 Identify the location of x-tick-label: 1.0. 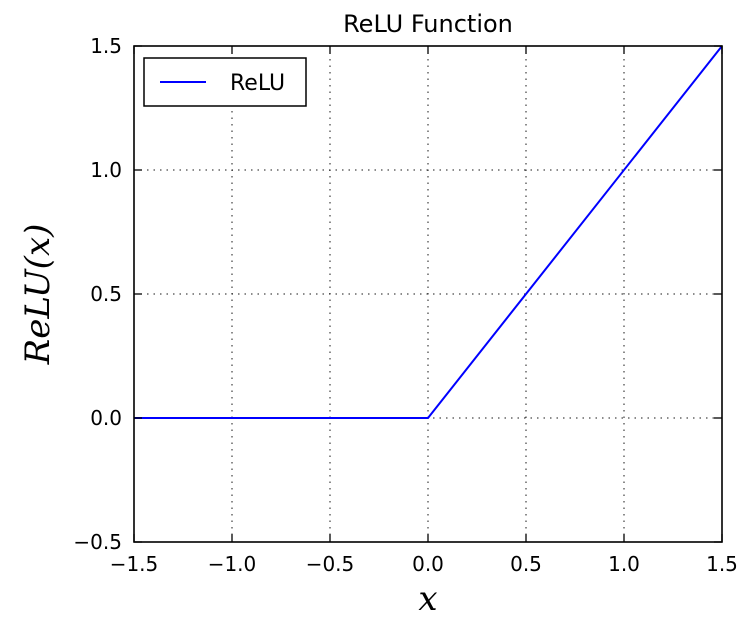
(624, 564).